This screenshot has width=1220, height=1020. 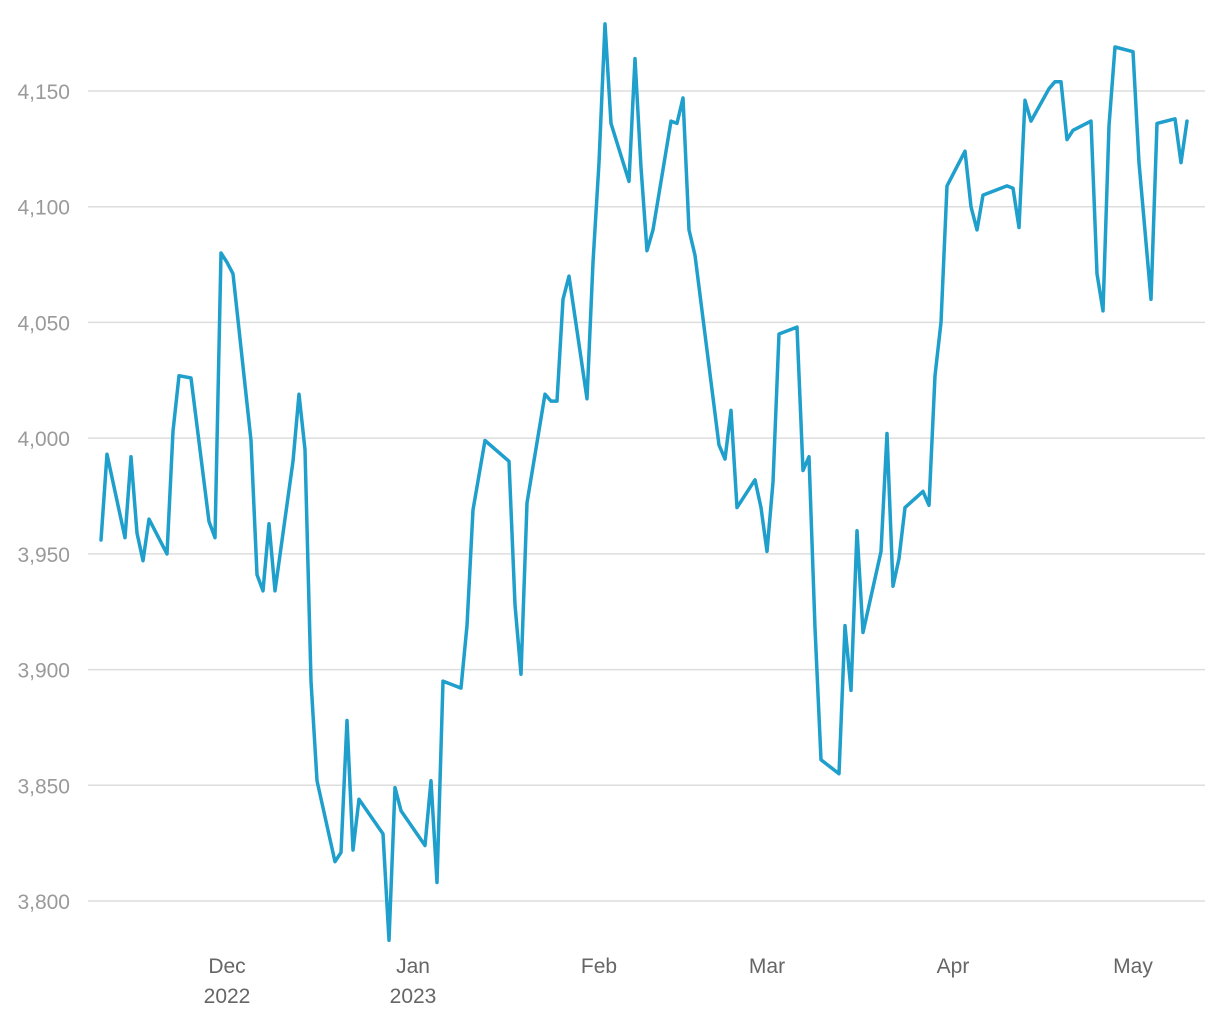 I want to click on x-tick-label: Jan, so click(x=413, y=966).